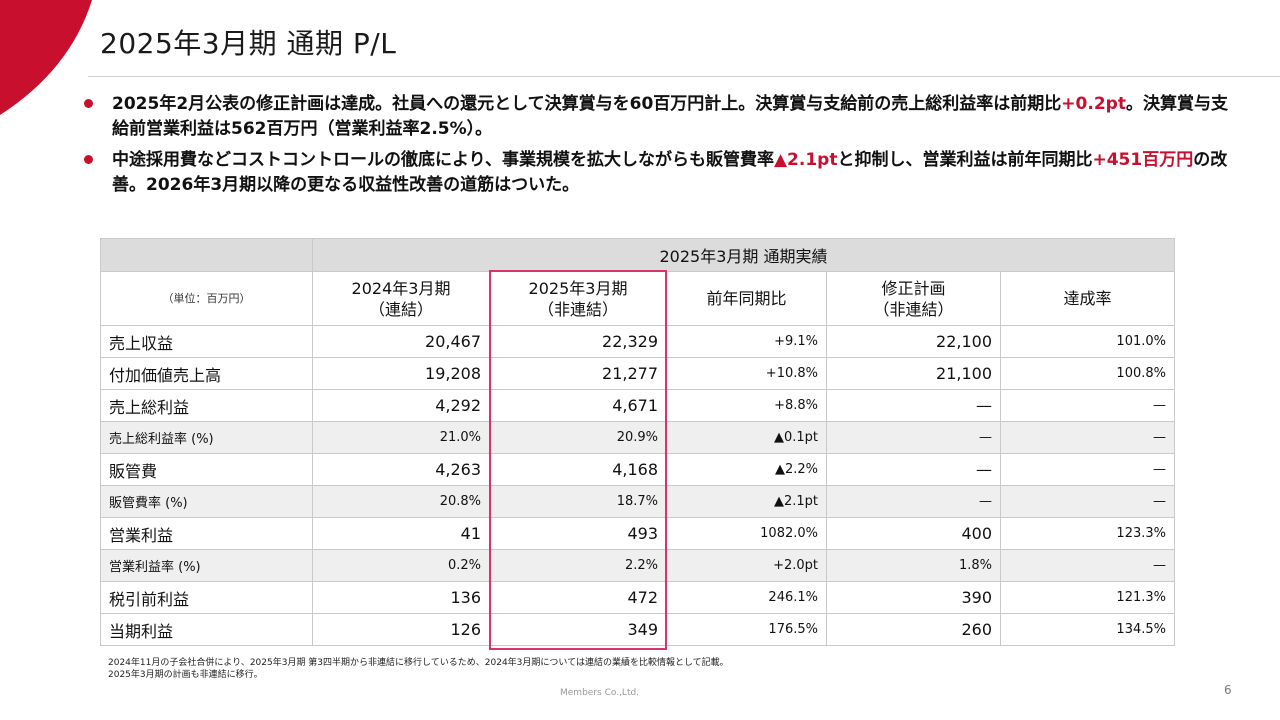  Describe the element at coordinates (1087, 373) in the screenshot. I see `table-cell: 100.8%` at that location.